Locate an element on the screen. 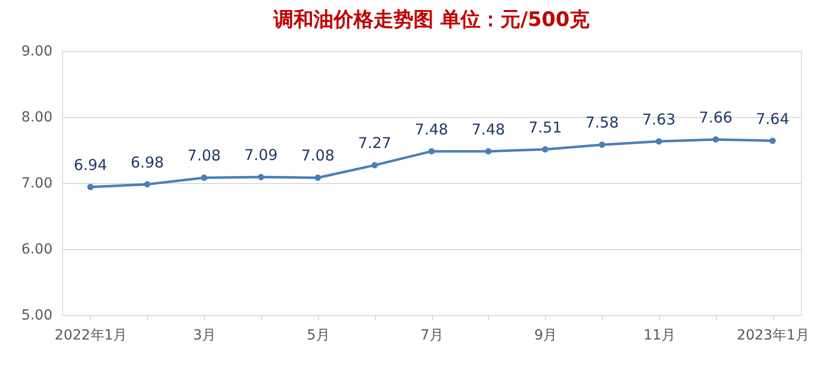 This screenshot has height=372, width=826. x-tick-label: 3月 is located at coordinates (204, 336).